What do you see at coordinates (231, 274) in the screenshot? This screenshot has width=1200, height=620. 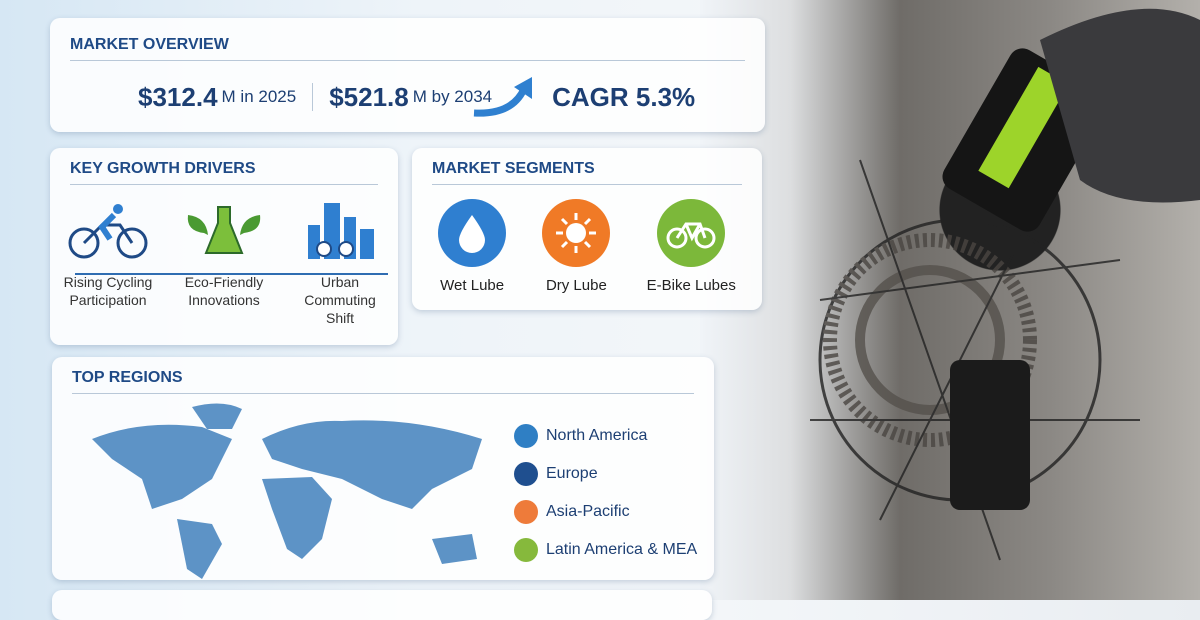 I see `drivers-baseline` at bounding box center [231, 274].